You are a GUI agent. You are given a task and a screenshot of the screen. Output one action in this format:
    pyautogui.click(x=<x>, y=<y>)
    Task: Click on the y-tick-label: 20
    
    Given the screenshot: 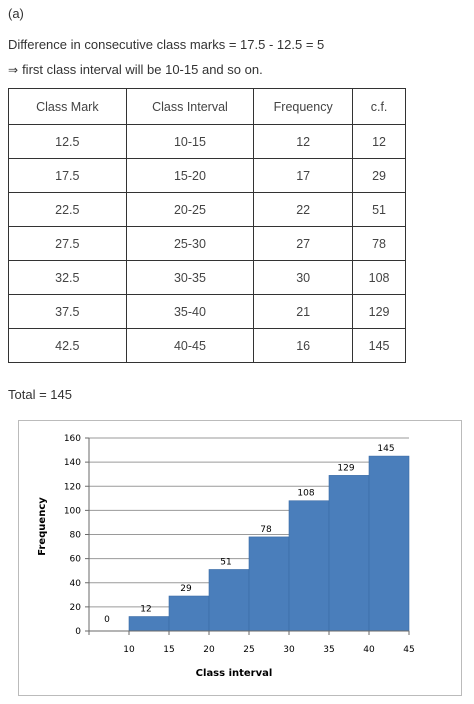 What is the action you would take?
    pyautogui.click(x=76, y=608)
    